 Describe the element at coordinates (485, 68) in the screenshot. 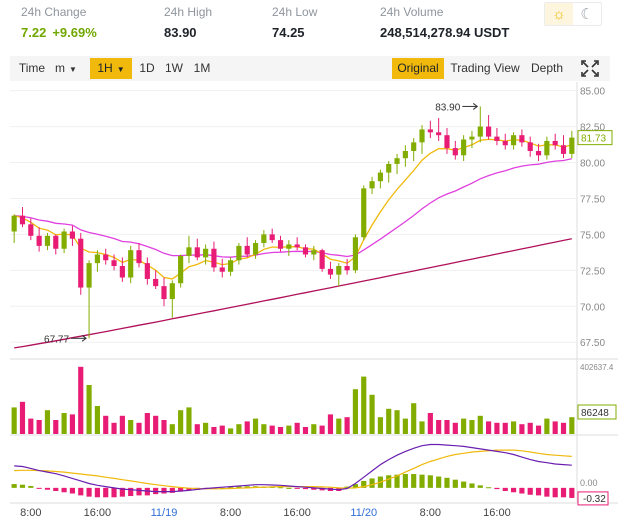

I see `tab-trading-view: Trading View` at that location.